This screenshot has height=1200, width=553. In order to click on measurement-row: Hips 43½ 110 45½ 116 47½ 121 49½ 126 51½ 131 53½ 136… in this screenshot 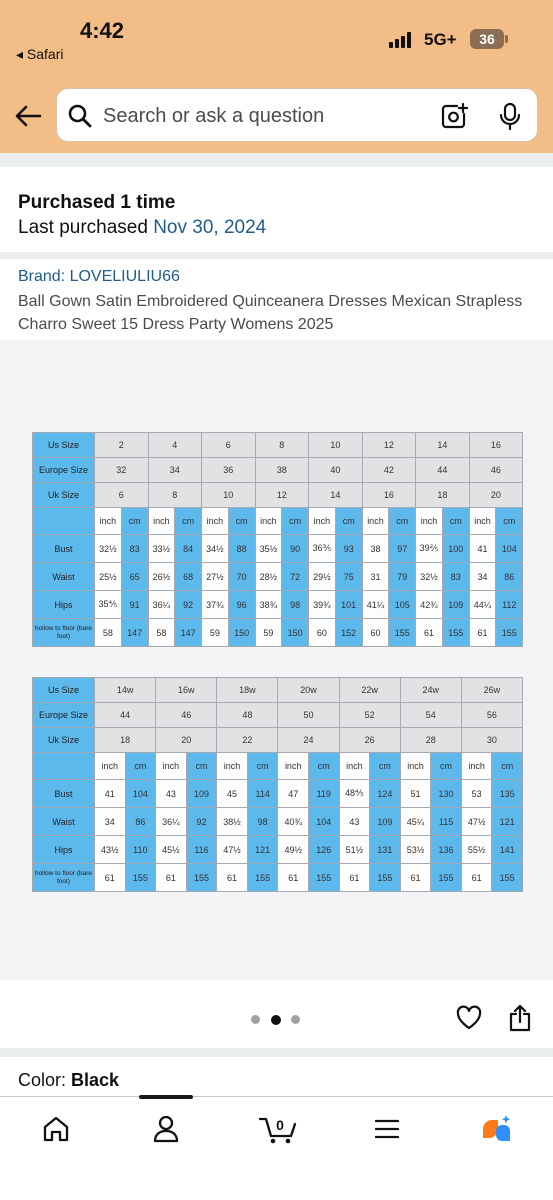, I will do `click(277, 849)`.